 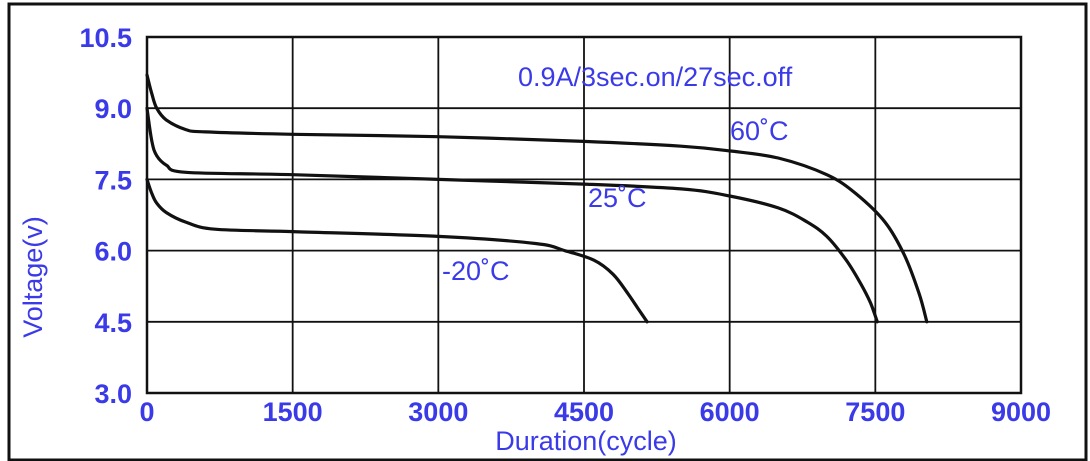 What do you see at coordinates (113, 394) in the screenshot?
I see `y-tick-label: 3.0` at bounding box center [113, 394].